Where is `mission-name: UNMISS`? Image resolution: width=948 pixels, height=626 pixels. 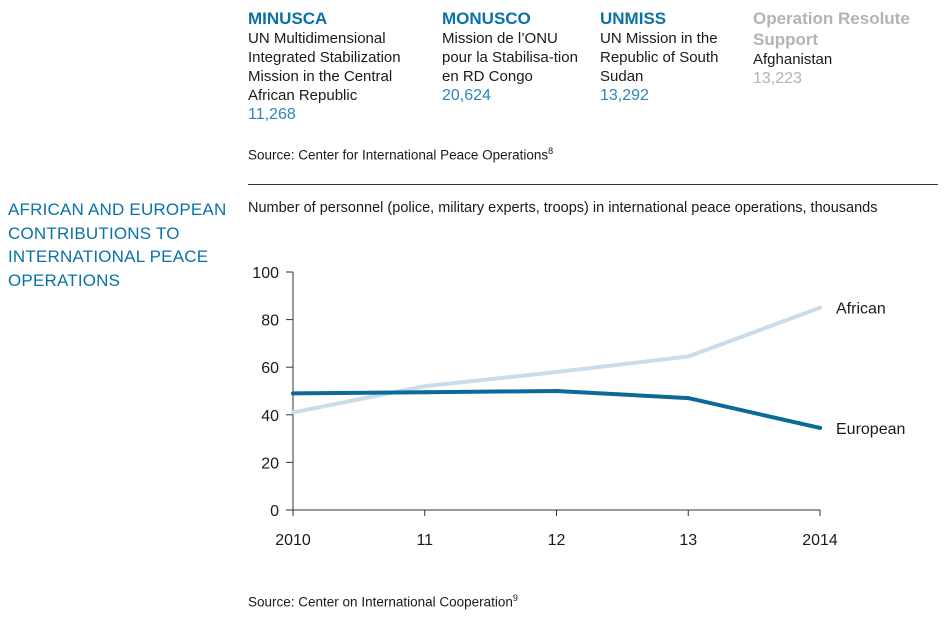 mission-name: UNMISS is located at coordinates (633, 18).